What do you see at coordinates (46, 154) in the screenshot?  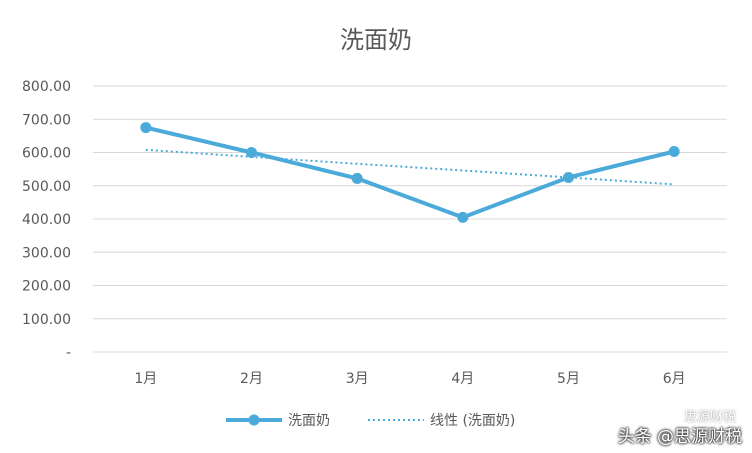 I see `y-tick-label: 600.00` at bounding box center [46, 154].